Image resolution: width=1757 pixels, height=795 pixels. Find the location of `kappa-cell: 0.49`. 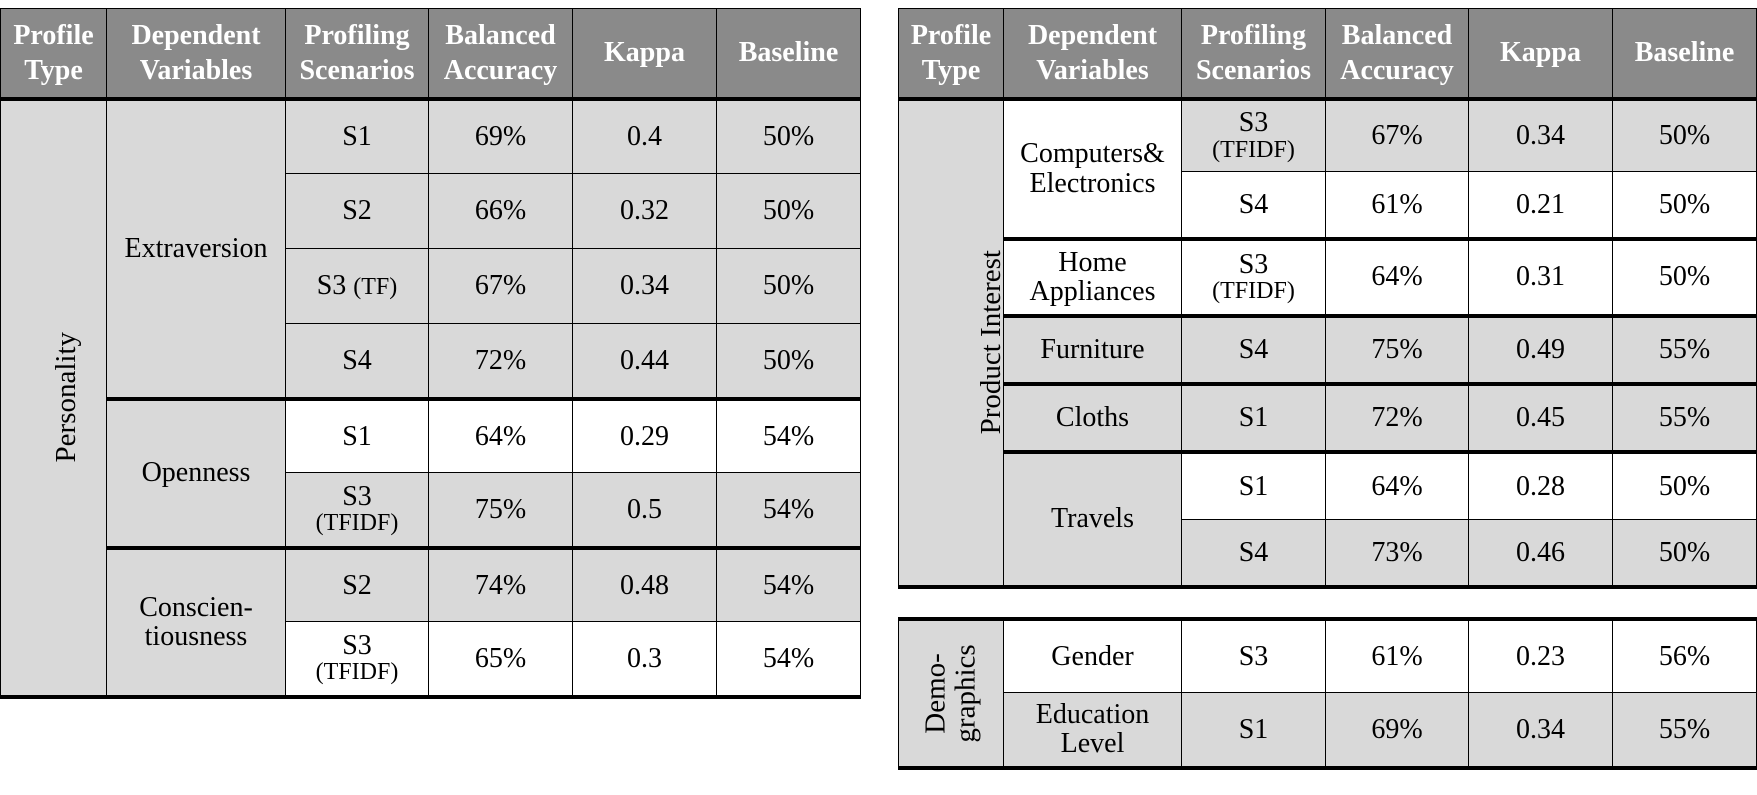

kappa-cell: 0.49 is located at coordinates (1540, 348).